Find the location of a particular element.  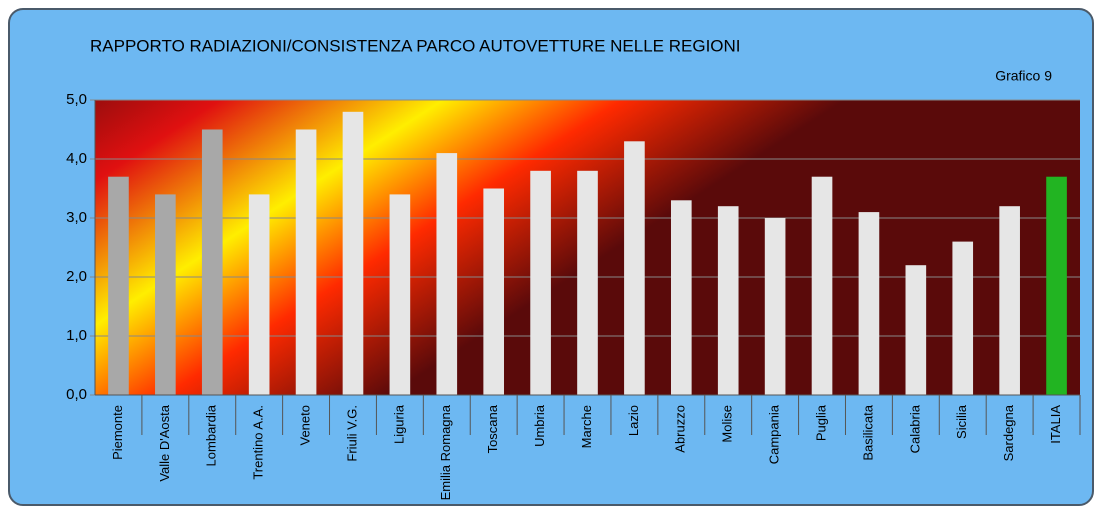

x-tick-label: Emilia Romagna is located at coordinates (445, 452).